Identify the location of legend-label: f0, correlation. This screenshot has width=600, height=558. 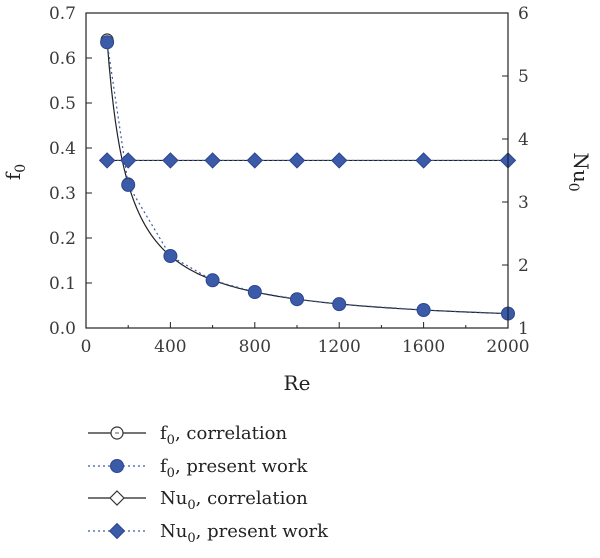
(223, 435).